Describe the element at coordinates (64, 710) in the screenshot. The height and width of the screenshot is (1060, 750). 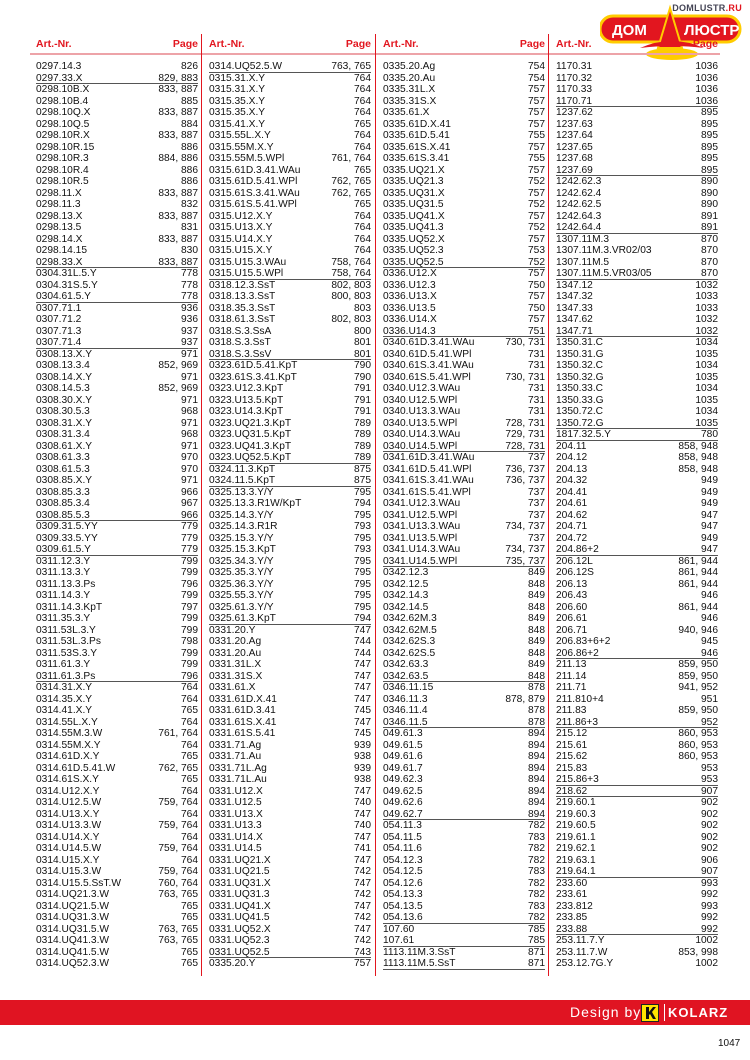
I see `article-number: 0314.41.X.Y` at that location.